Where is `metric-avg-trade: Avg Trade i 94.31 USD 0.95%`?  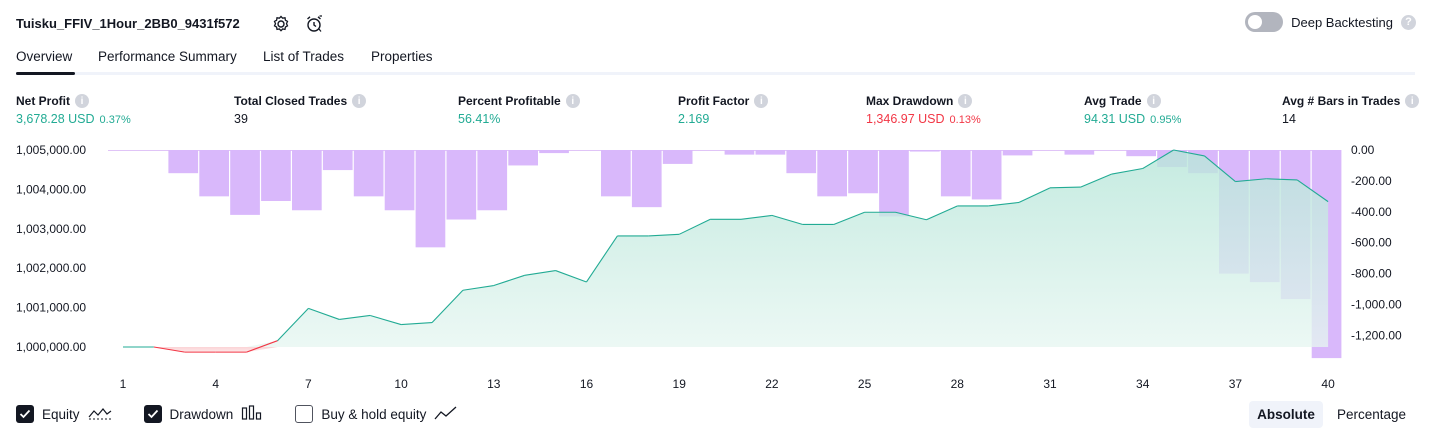 metric-avg-trade: Avg Trade i 94.31 USD 0.95% is located at coordinates (1132, 110).